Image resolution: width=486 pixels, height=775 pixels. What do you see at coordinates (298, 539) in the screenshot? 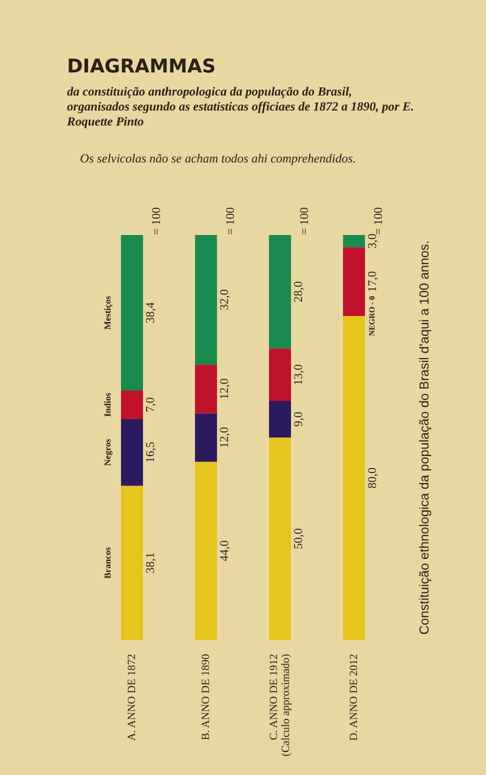
I see `data-label: 50,0` at bounding box center [298, 539].